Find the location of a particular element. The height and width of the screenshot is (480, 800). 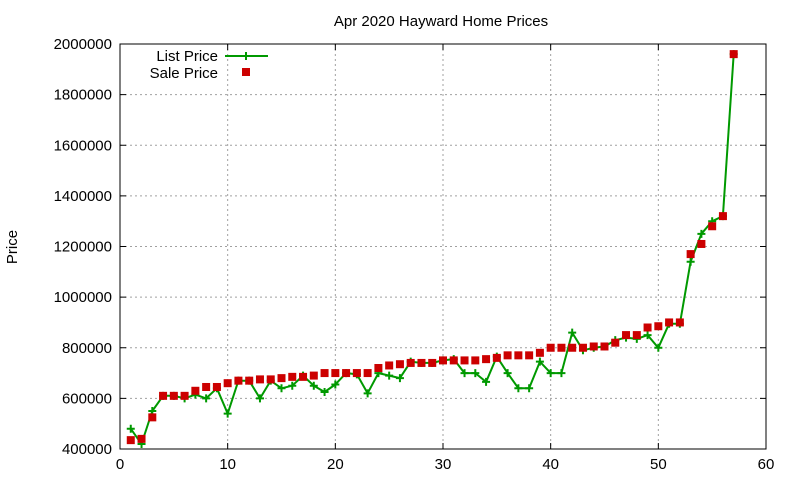

x-tick-label: 0 is located at coordinates (120, 464).